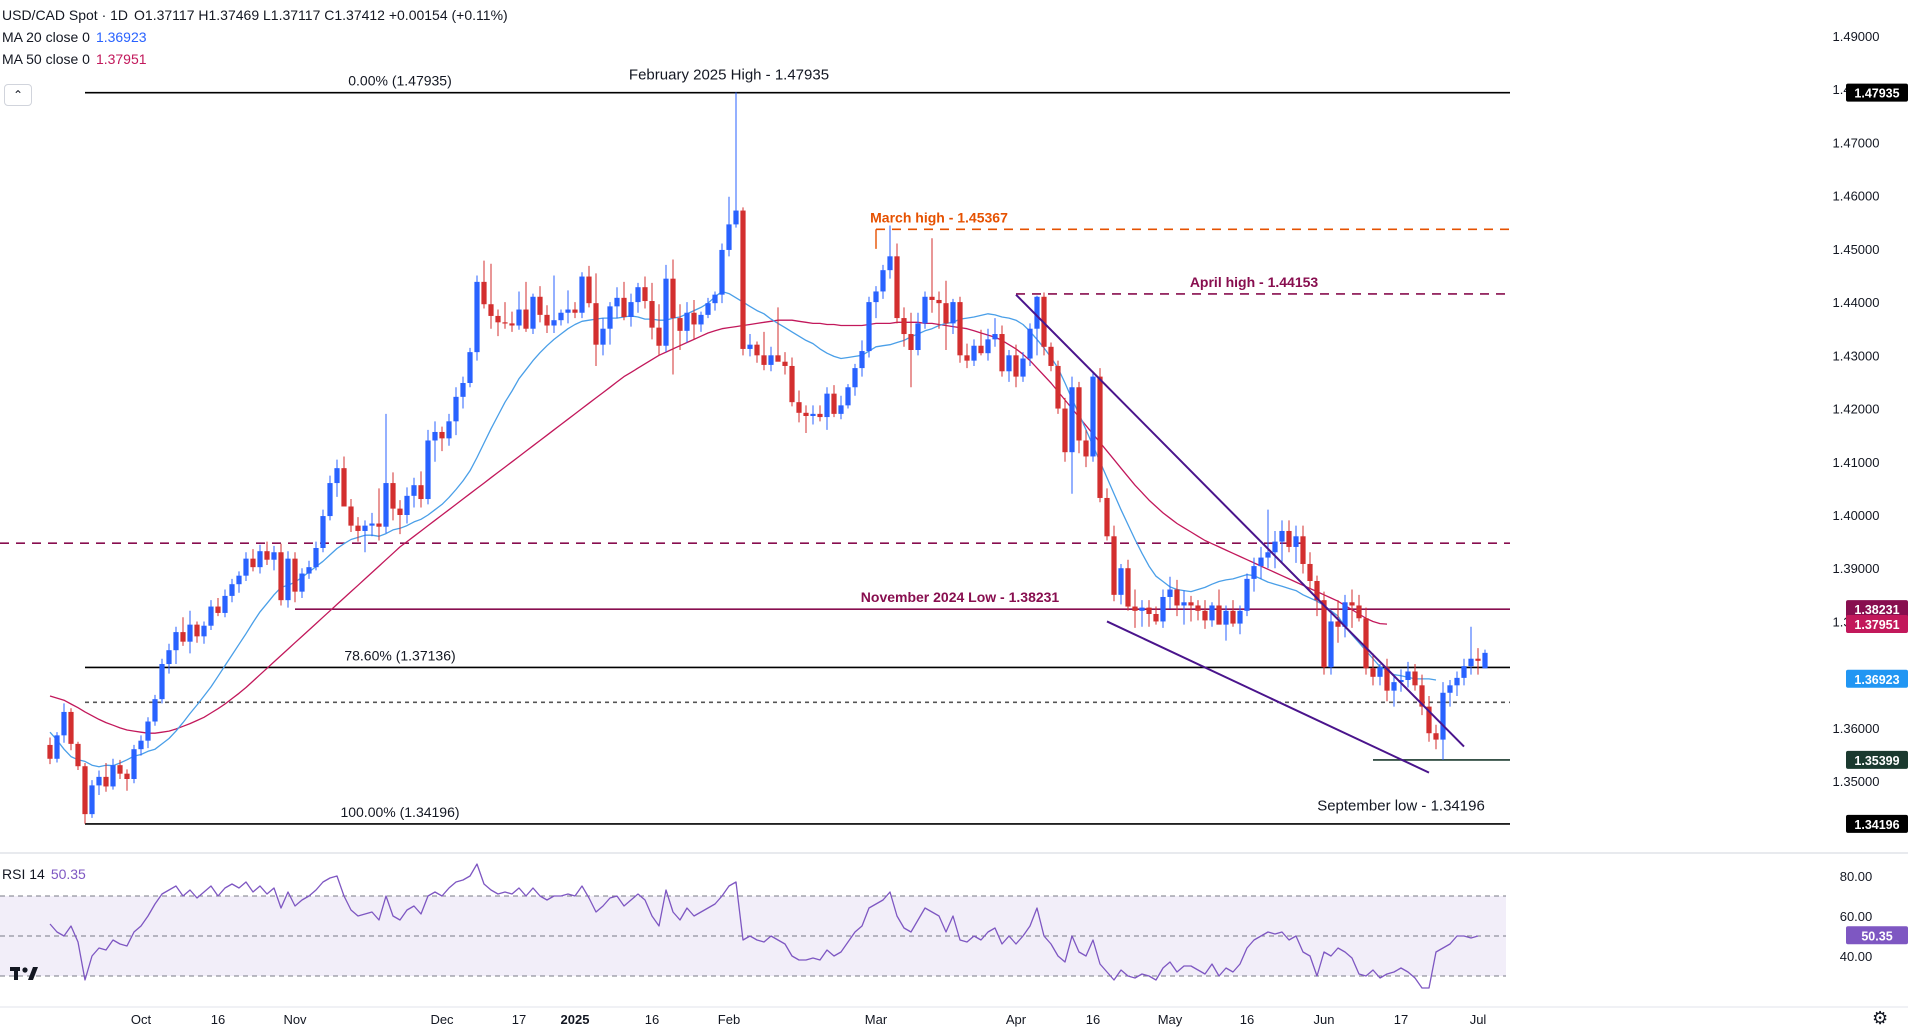  I want to click on rsi-legend: RSI 14 50.35, so click(44, 874).